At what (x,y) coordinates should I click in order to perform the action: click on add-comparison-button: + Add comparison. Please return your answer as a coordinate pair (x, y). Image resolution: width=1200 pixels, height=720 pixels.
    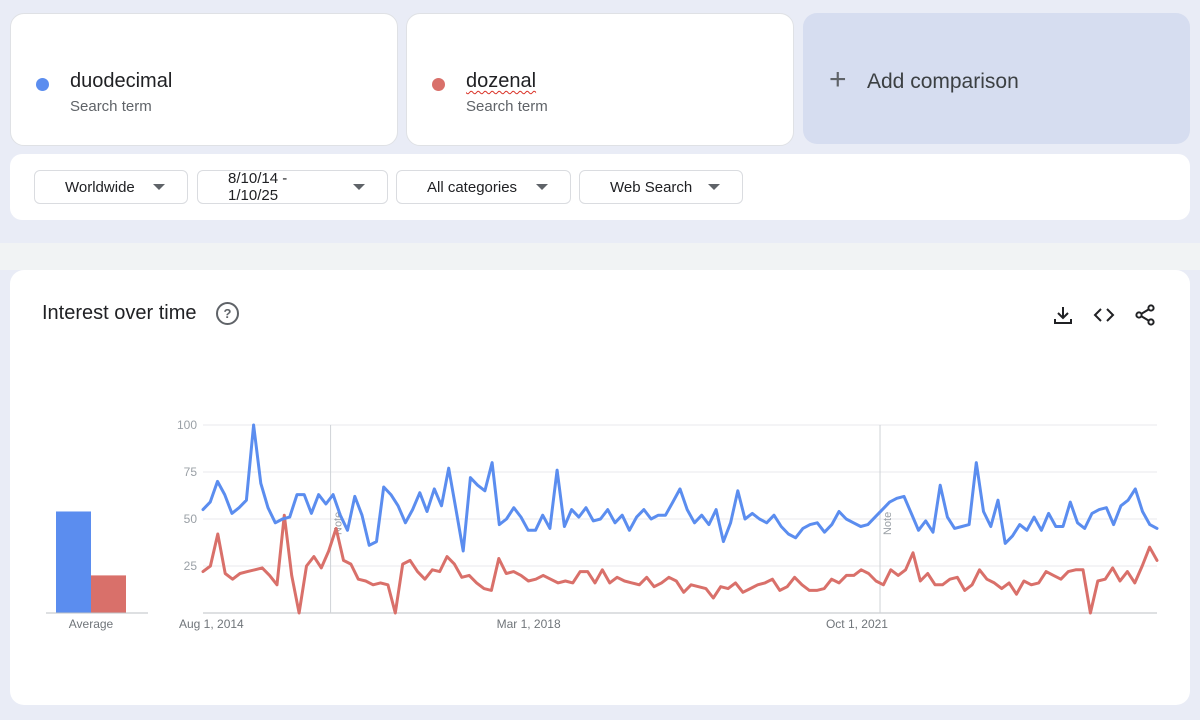
    Looking at the image, I should click on (996, 78).